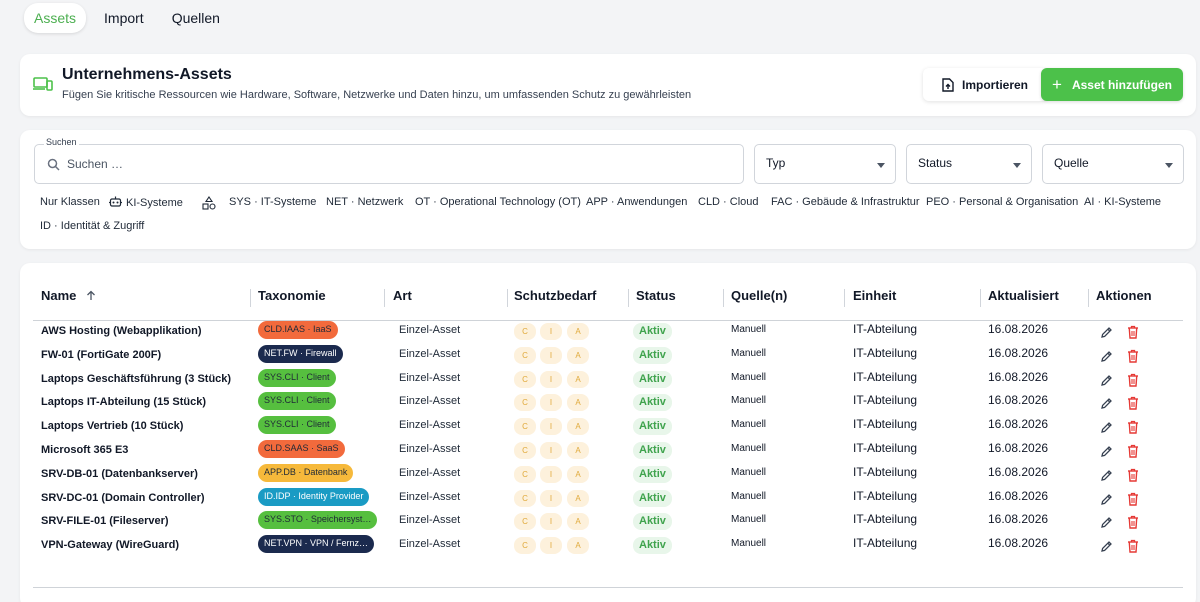 The height and width of the screenshot is (602, 1200). Describe the element at coordinates (825, 164) in the screenshot. I see `type-select: Typ` at that location.